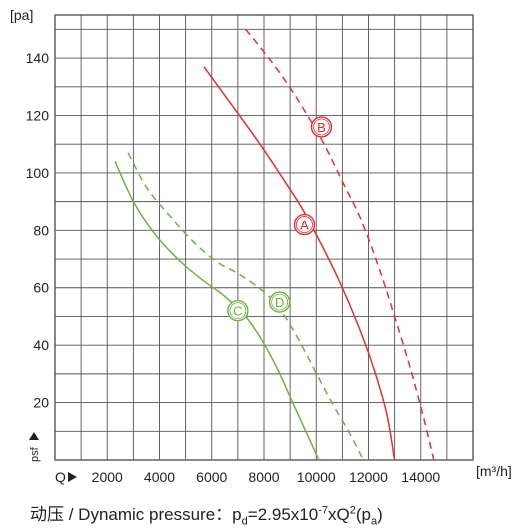  I want to click on x-tick-label: 6000, so click(211, 477).